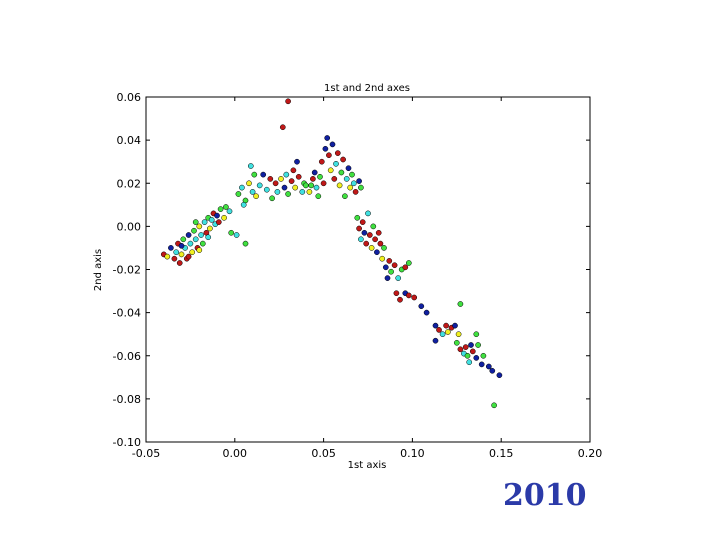 Image resolution: width=720 pixels, height=540 pixels. What do you see at coordinates (146, 453) in the screenshot?
I see `x-tick-label: -0.05` at bounding box center [146, 453].